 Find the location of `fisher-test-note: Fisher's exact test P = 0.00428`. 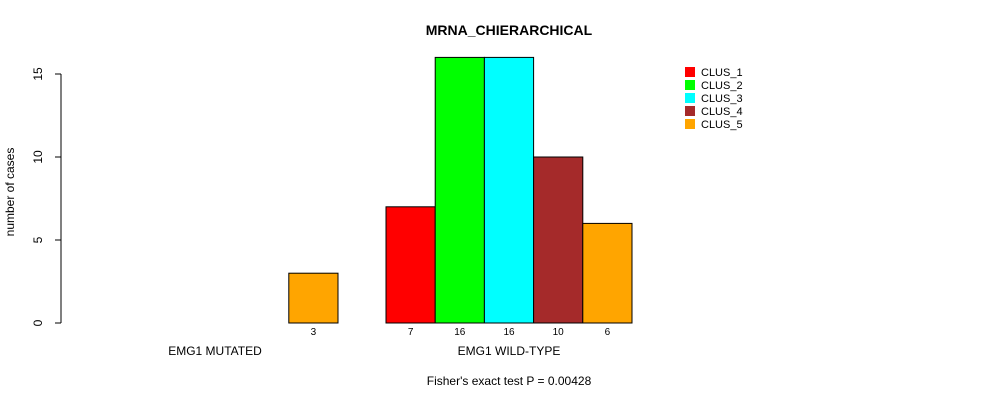

fisher-test-note: Fisher's exact test P = 0.00428 is located at coordinates (509, 381).